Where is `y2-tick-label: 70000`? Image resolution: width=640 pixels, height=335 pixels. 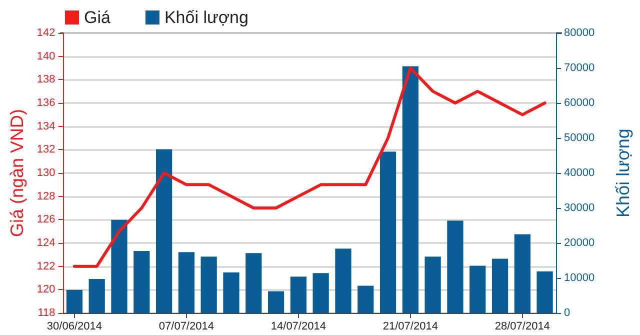
y2-tick-label: 70000 is located at coordinates (579, 68).